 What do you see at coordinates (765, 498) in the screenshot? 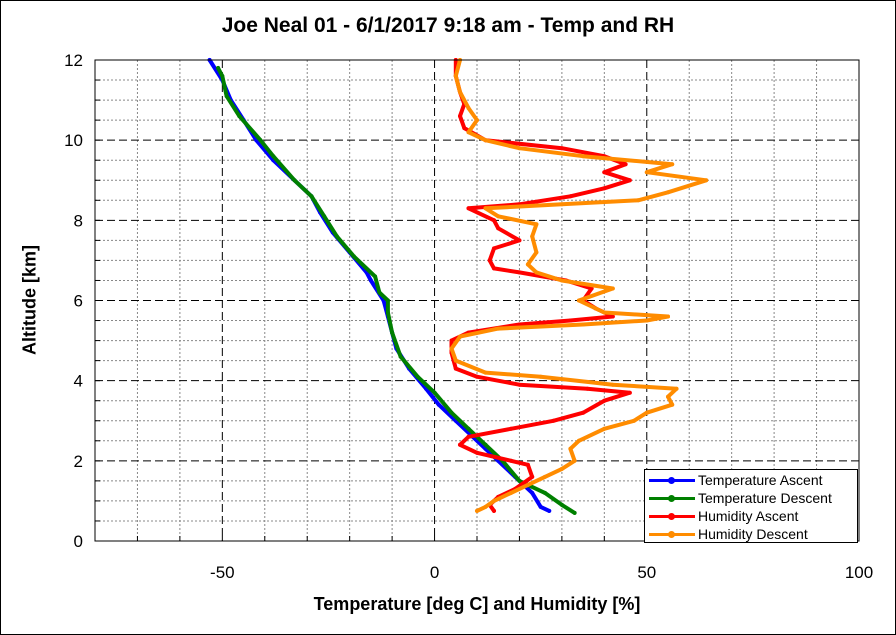
I see `legend-label: Temperature Descent` at bounding box center [765, 498].